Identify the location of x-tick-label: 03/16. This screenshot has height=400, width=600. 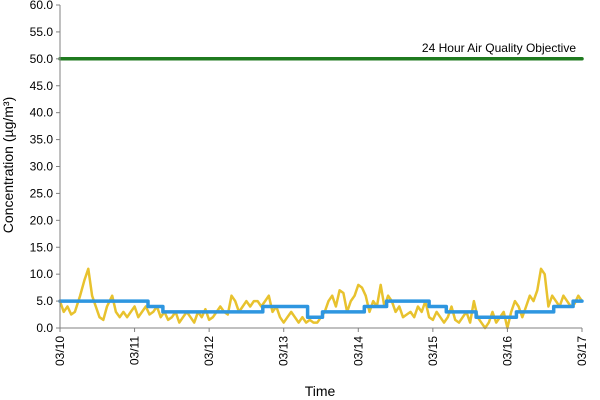
(507, 351).